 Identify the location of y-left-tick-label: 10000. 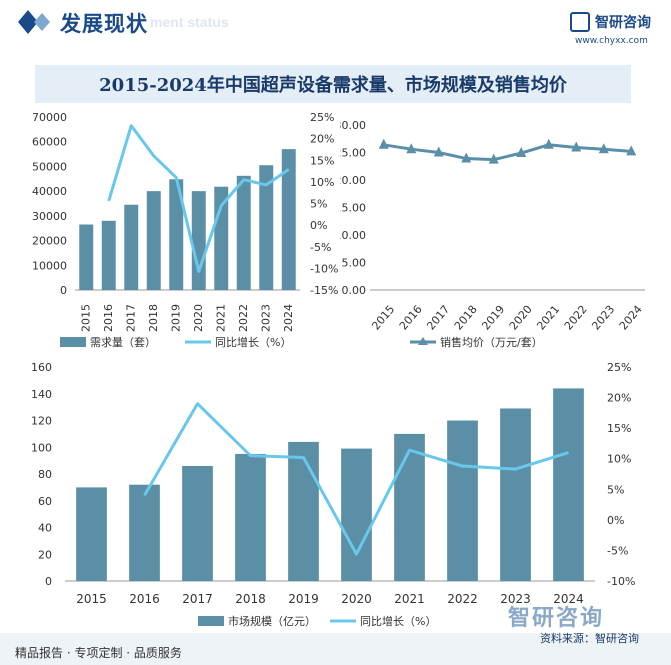
(49, 265).